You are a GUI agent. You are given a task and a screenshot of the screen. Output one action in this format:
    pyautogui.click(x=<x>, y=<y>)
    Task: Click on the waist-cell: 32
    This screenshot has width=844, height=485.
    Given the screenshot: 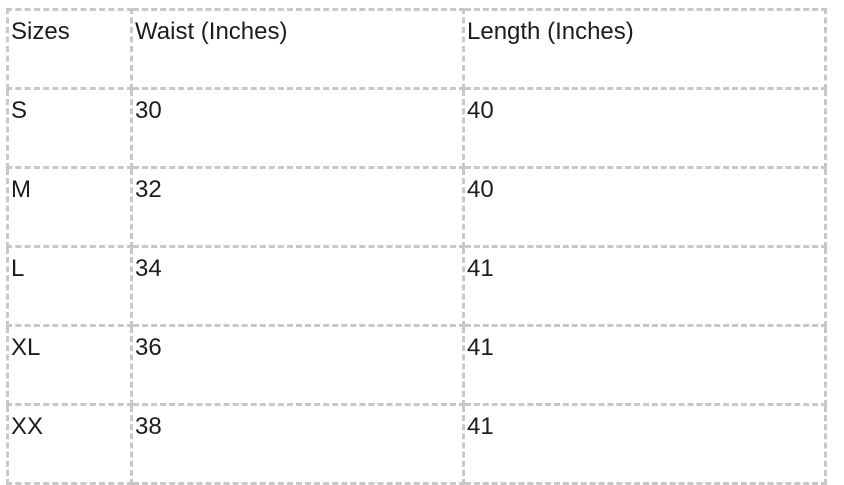 What is the action you would take?
    pyautogui.click(x=297, y=207)
    